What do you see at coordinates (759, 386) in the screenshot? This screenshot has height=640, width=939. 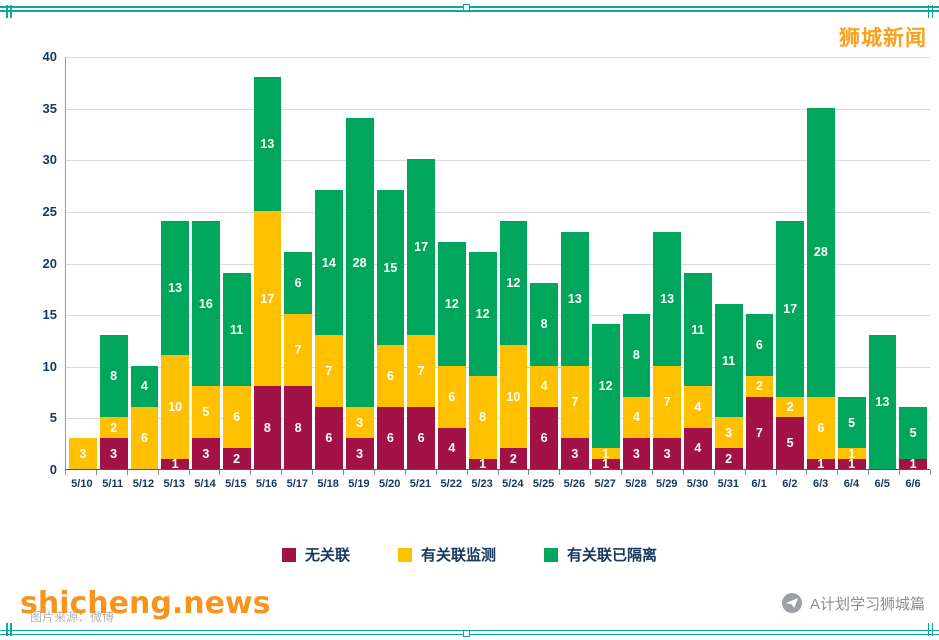 I see `segment-linked-monitoring: 2` at bounding box center [759, 386].